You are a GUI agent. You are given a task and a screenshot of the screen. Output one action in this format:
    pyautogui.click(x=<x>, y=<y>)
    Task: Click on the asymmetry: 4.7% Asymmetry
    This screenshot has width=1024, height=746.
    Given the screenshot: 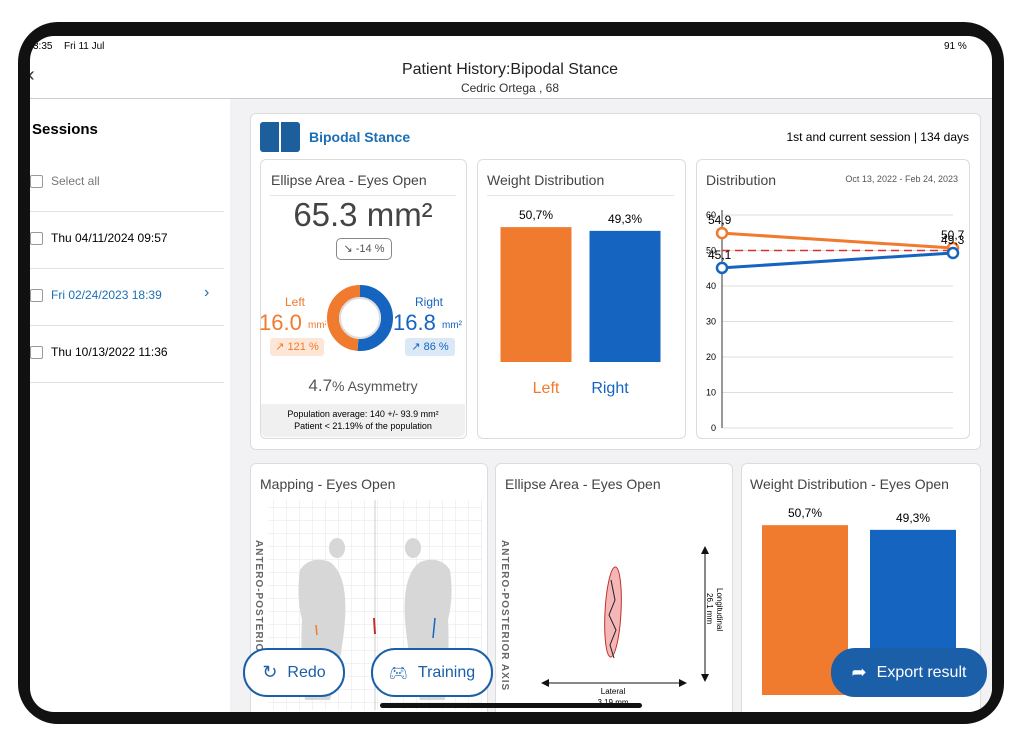 What is the action you would take?
    pyautogui.click(x=363, y=386)
    